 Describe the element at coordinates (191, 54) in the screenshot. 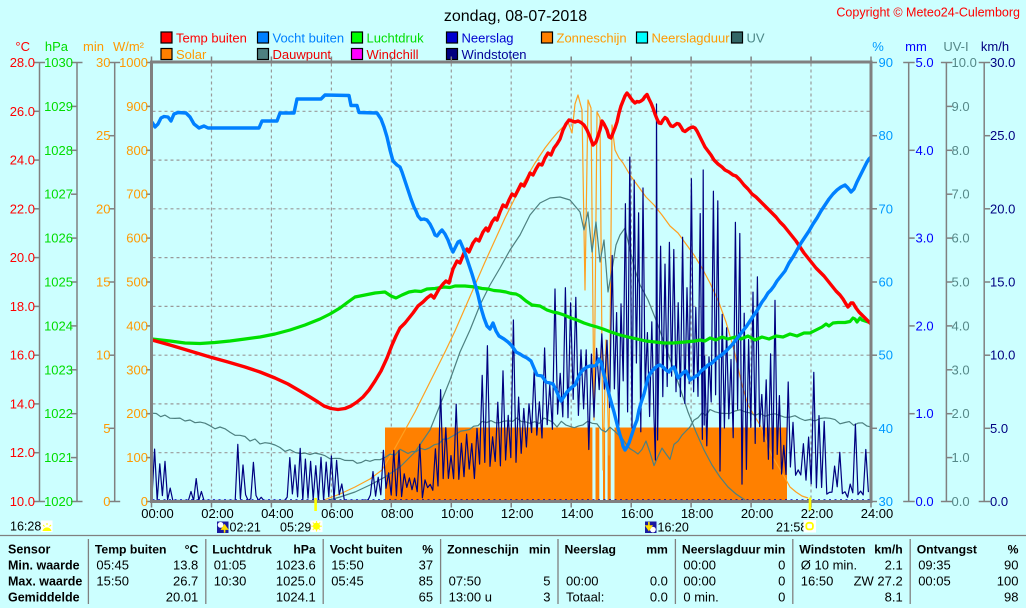

I see `svg-text: Solar` at that location.